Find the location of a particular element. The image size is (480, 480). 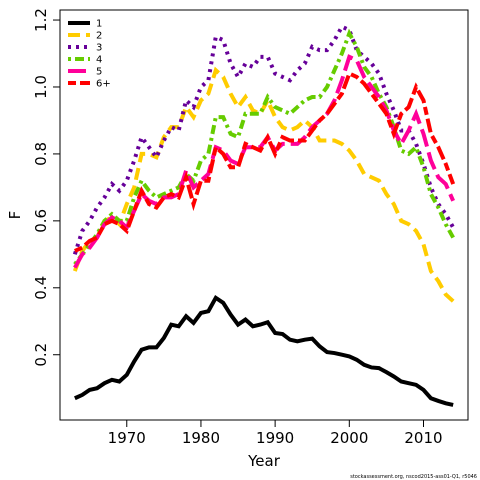

x-axis-label: Year is located at coordinates (264, 461).